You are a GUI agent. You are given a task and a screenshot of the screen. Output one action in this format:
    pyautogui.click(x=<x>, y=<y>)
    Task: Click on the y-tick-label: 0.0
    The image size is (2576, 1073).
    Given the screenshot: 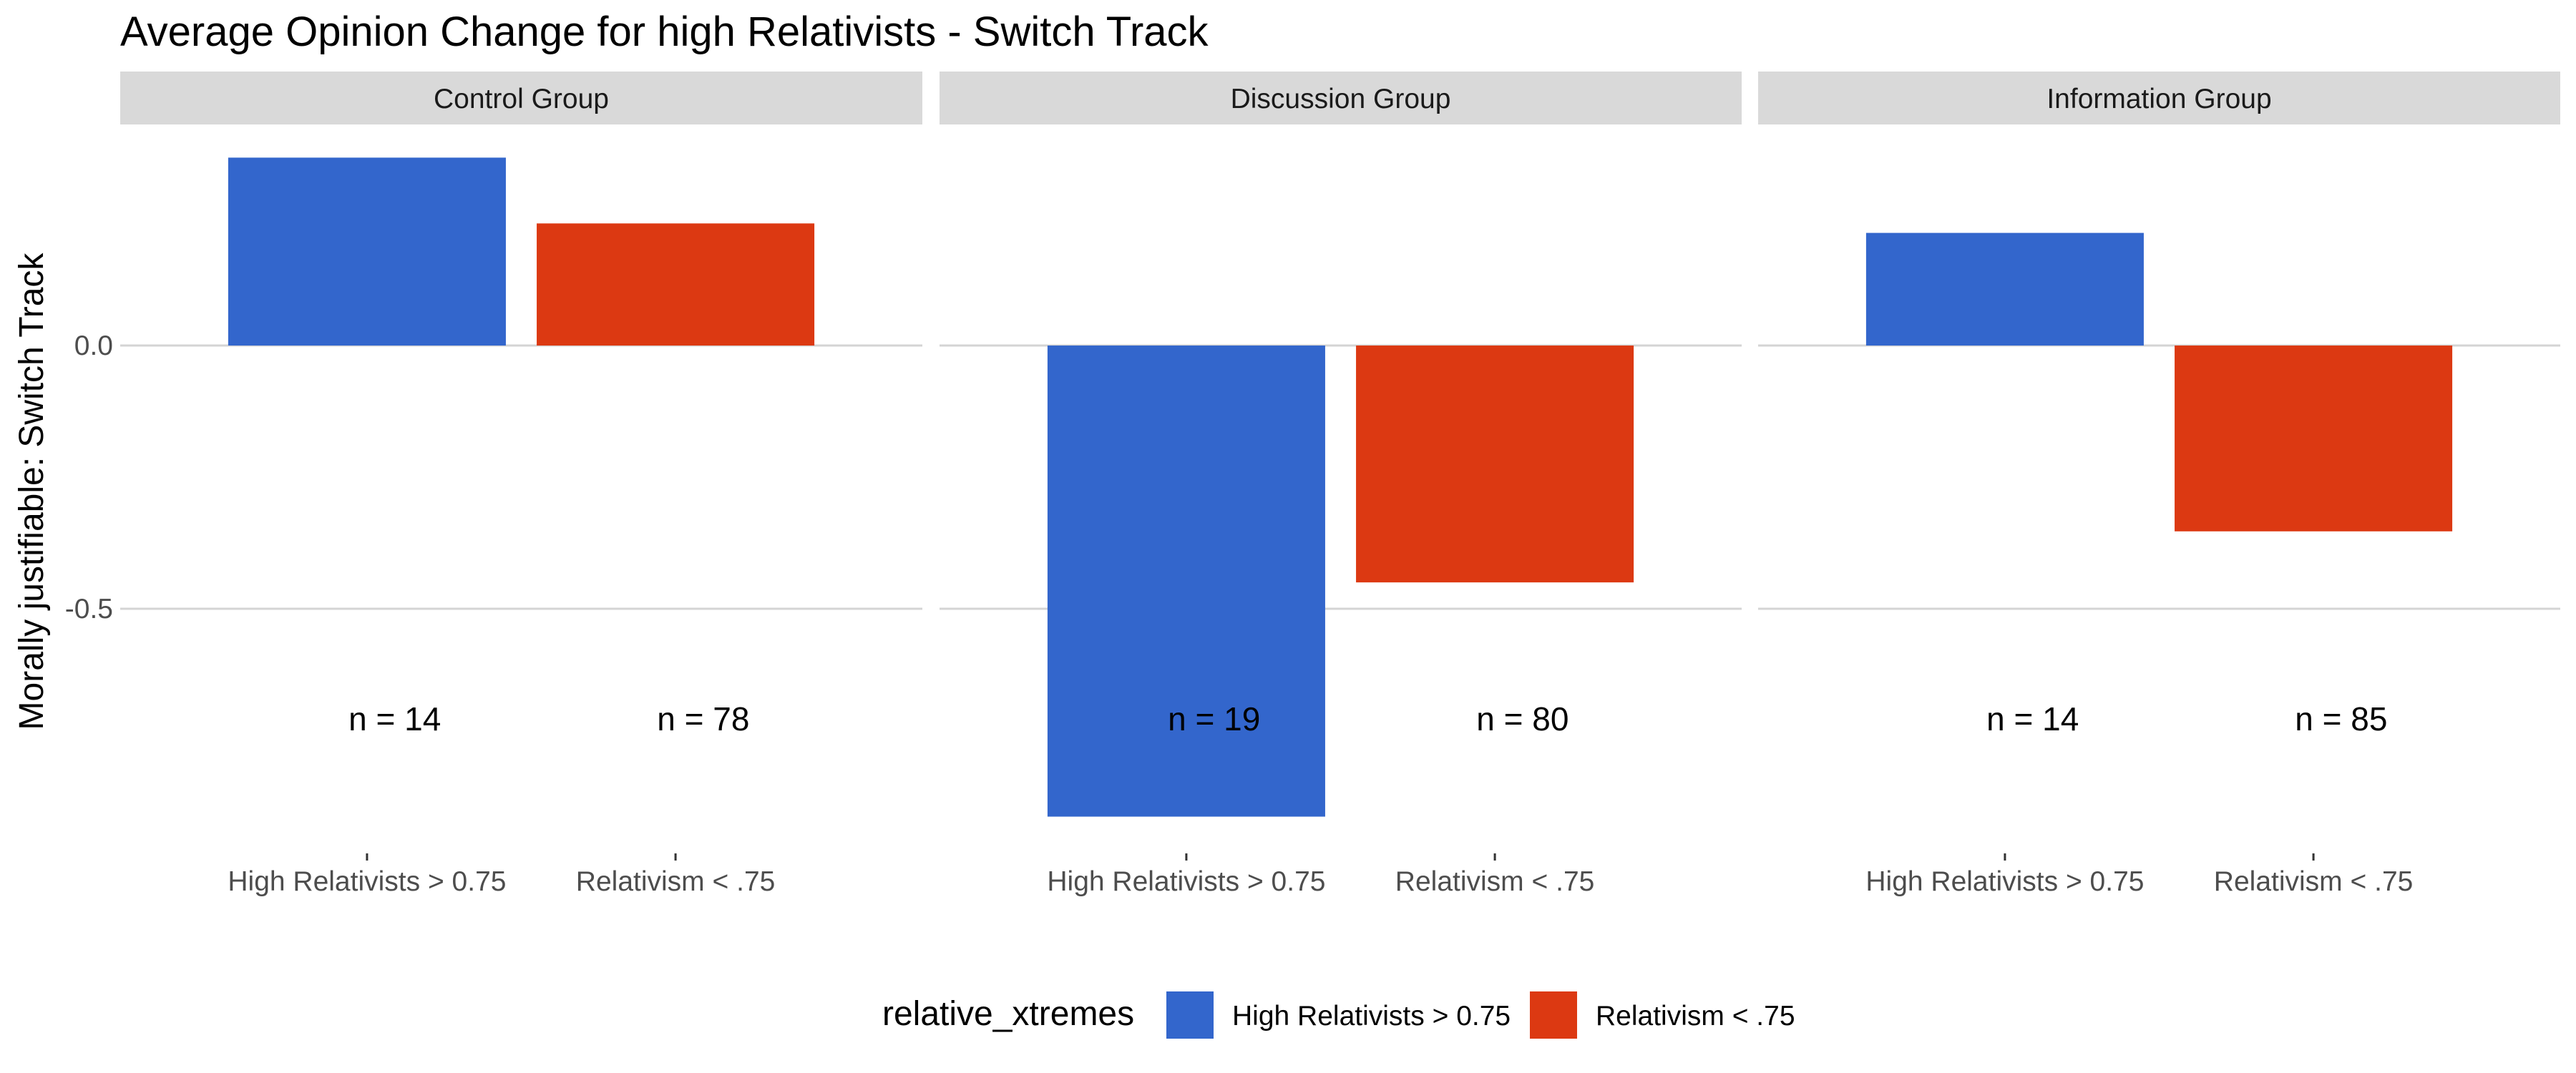 What is the action you would take?
    pyautogui.click(x=93, y=345)
    